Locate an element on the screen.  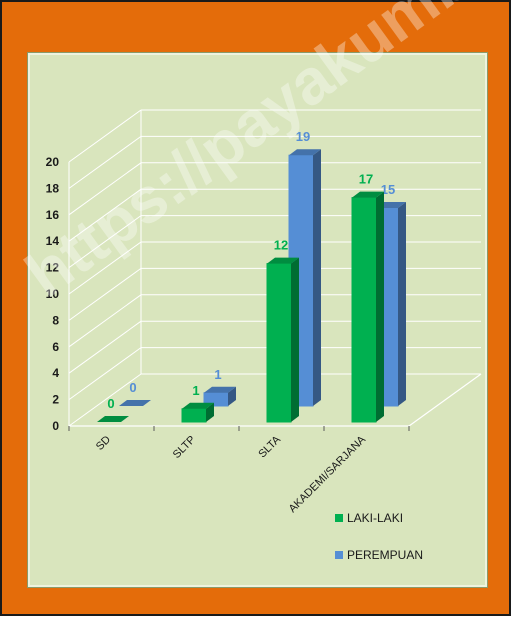
data-label: 19 is located at coordinates (303, 136).